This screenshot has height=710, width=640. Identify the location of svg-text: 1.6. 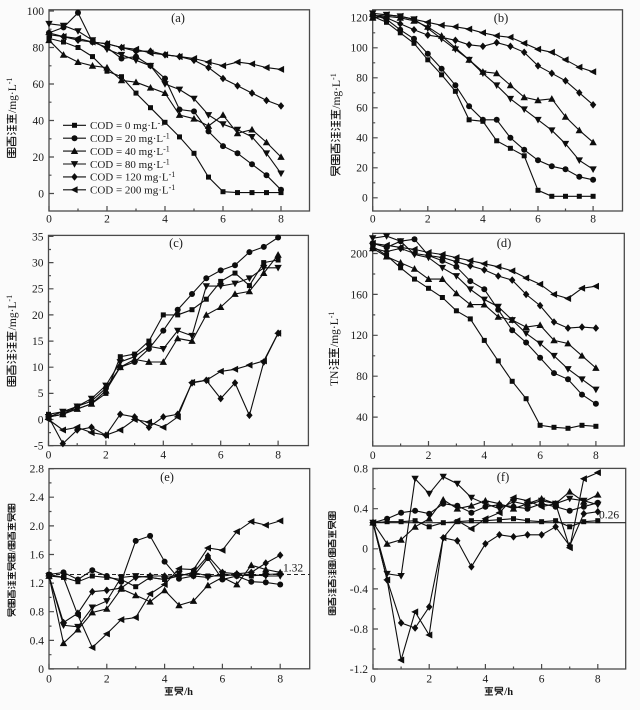
(37, 555).